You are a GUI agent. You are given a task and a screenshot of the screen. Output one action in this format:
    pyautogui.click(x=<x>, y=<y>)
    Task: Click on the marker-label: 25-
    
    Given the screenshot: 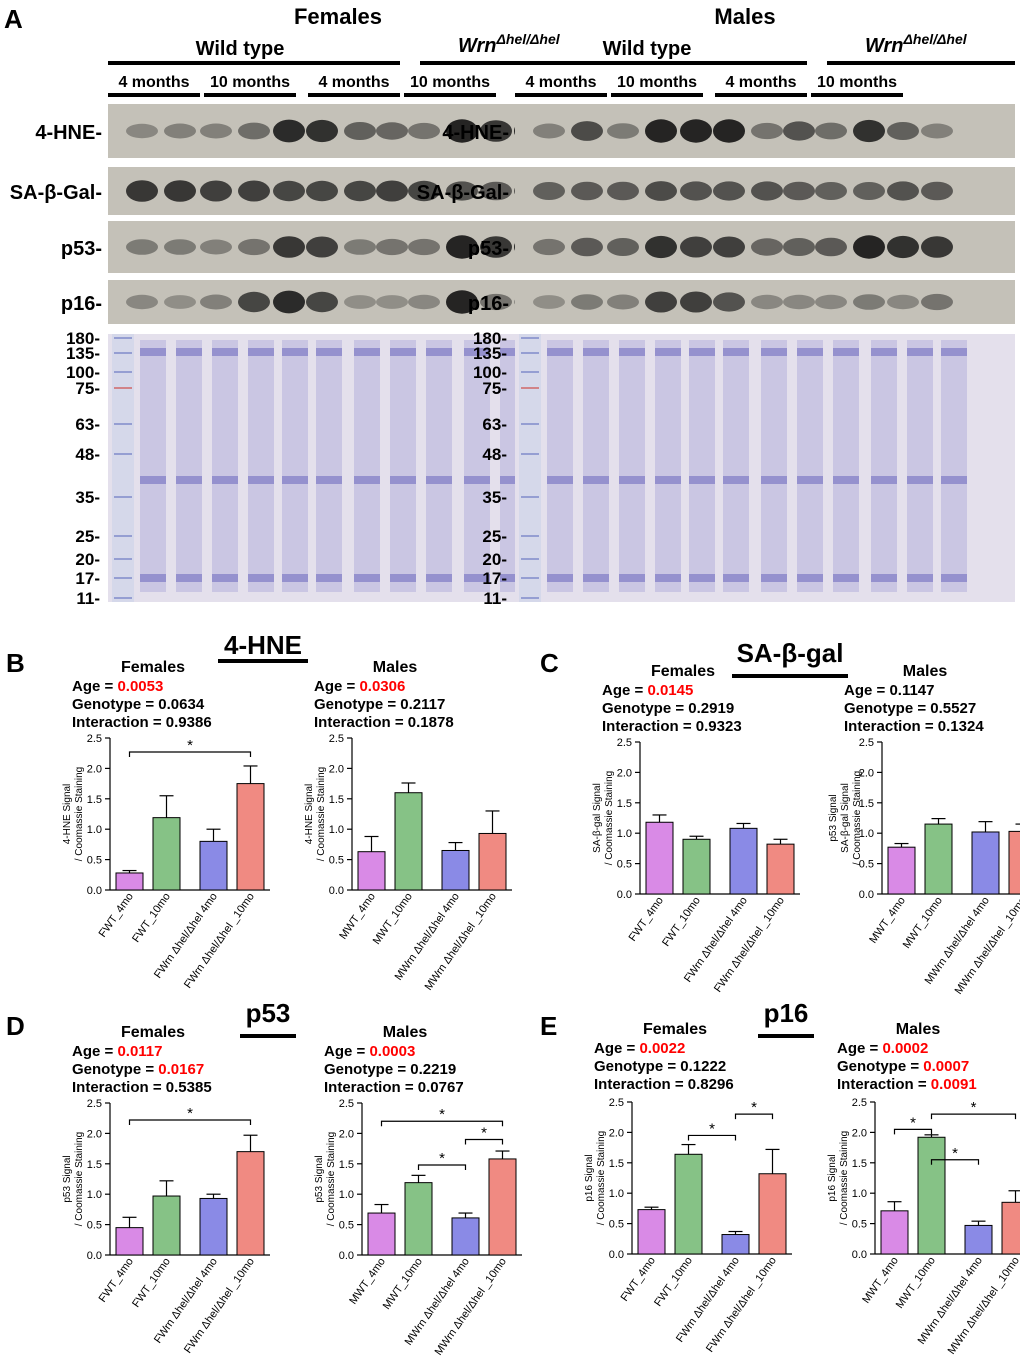 What is the action you would take?
    pyautogui.click(x=87, y=536)
    